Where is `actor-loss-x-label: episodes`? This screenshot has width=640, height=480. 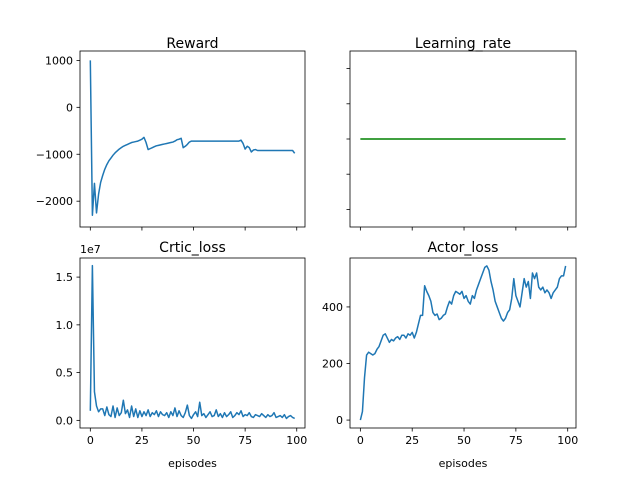 actor-loss-x-label: episodes is located at coordinates (463, 463).